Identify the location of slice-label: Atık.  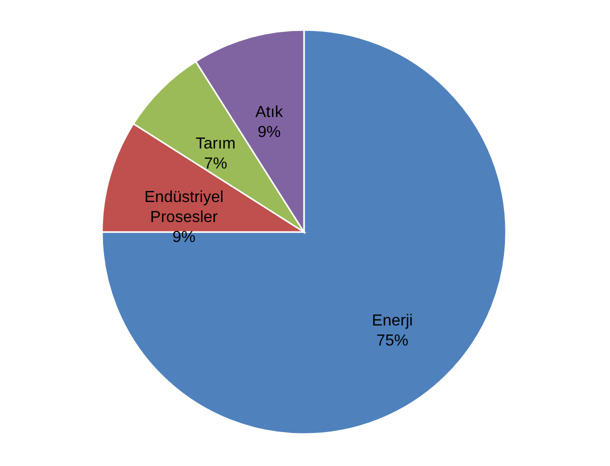
(269, 112).